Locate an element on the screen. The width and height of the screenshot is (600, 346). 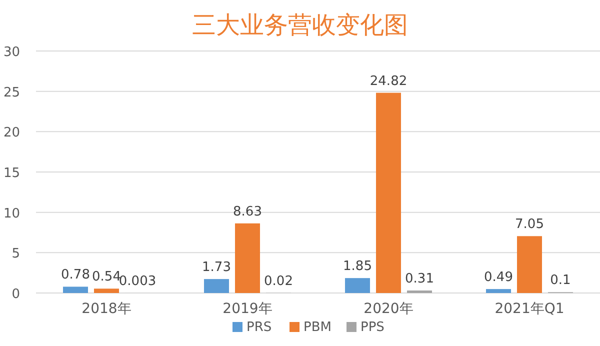
x-tick-label: 2021年Q1 is located at coordinates (529, 309).